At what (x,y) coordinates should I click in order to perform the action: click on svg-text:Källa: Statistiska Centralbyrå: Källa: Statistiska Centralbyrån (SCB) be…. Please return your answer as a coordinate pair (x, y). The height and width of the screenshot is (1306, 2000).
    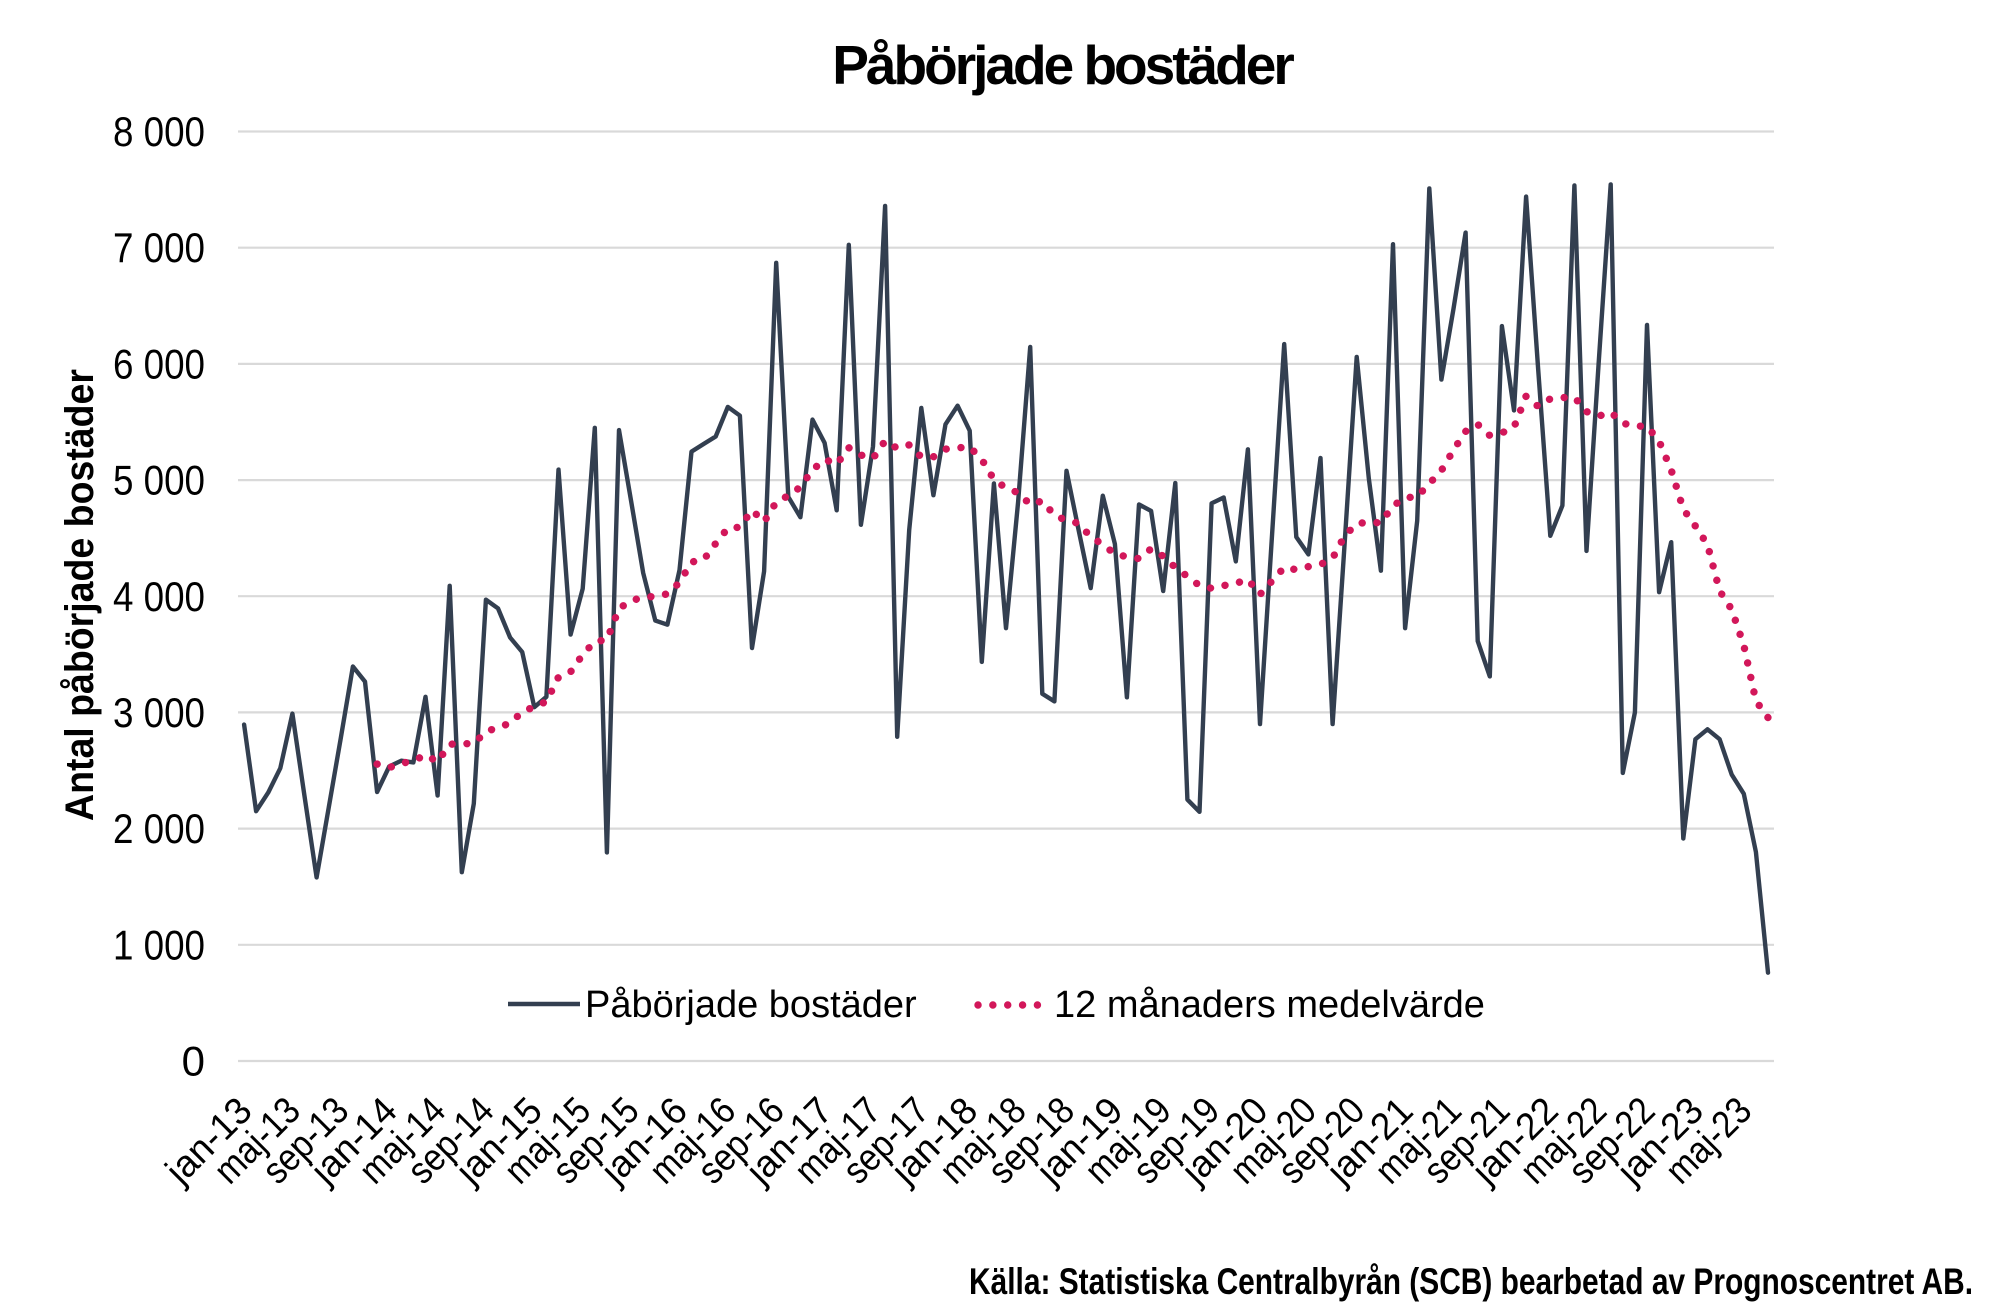
    Looking at the image, I should click on (1471, 1281).